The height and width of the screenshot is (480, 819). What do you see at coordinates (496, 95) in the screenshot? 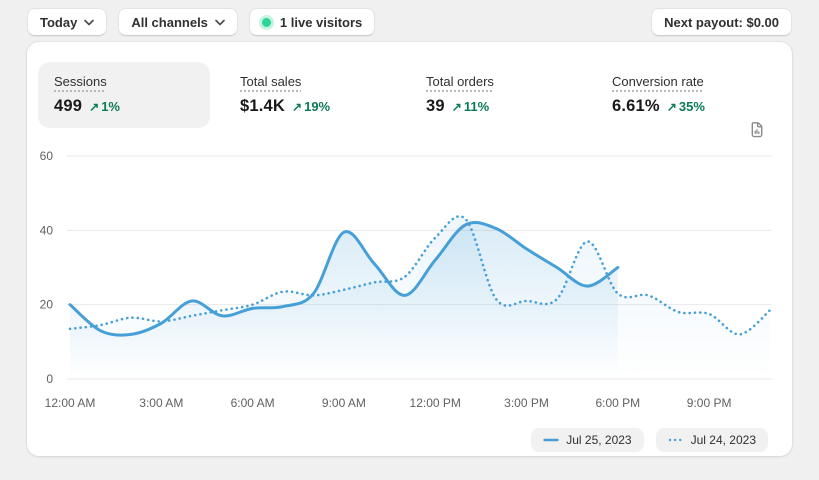
I see `metric-tab-total-orders: Total orders 39 ↗ 11%` at bounding box center [496, 95].